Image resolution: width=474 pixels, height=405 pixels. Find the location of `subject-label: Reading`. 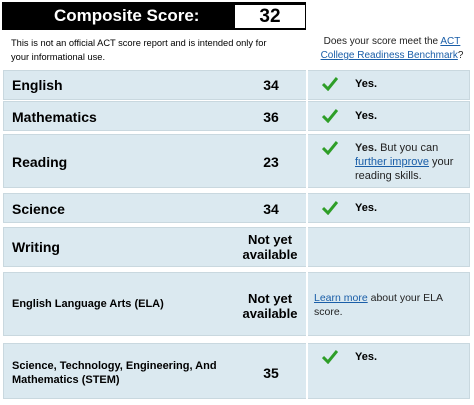

subject-label: Reading is located at coordinates (40, 162).